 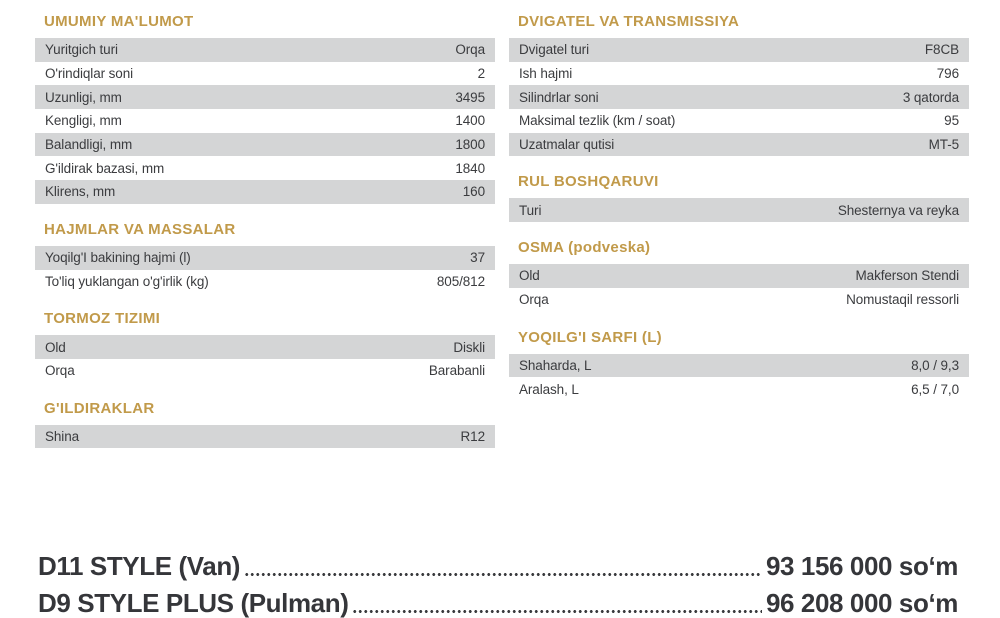 I want to click on spec-row: O'rindiqlar soni 2, so click(x=265, y=74).